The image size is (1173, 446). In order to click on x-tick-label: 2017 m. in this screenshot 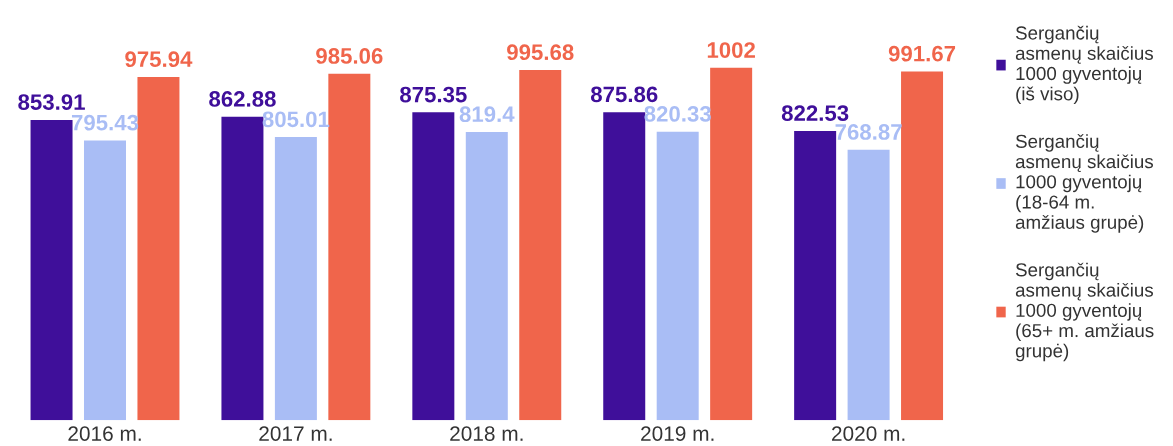, I will do `click(295, 433)`.